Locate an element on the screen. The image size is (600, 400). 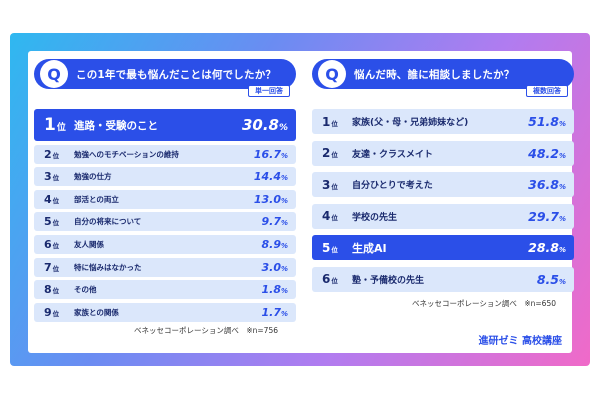
item-value: 9.7% is located at coordinates (274, 222).